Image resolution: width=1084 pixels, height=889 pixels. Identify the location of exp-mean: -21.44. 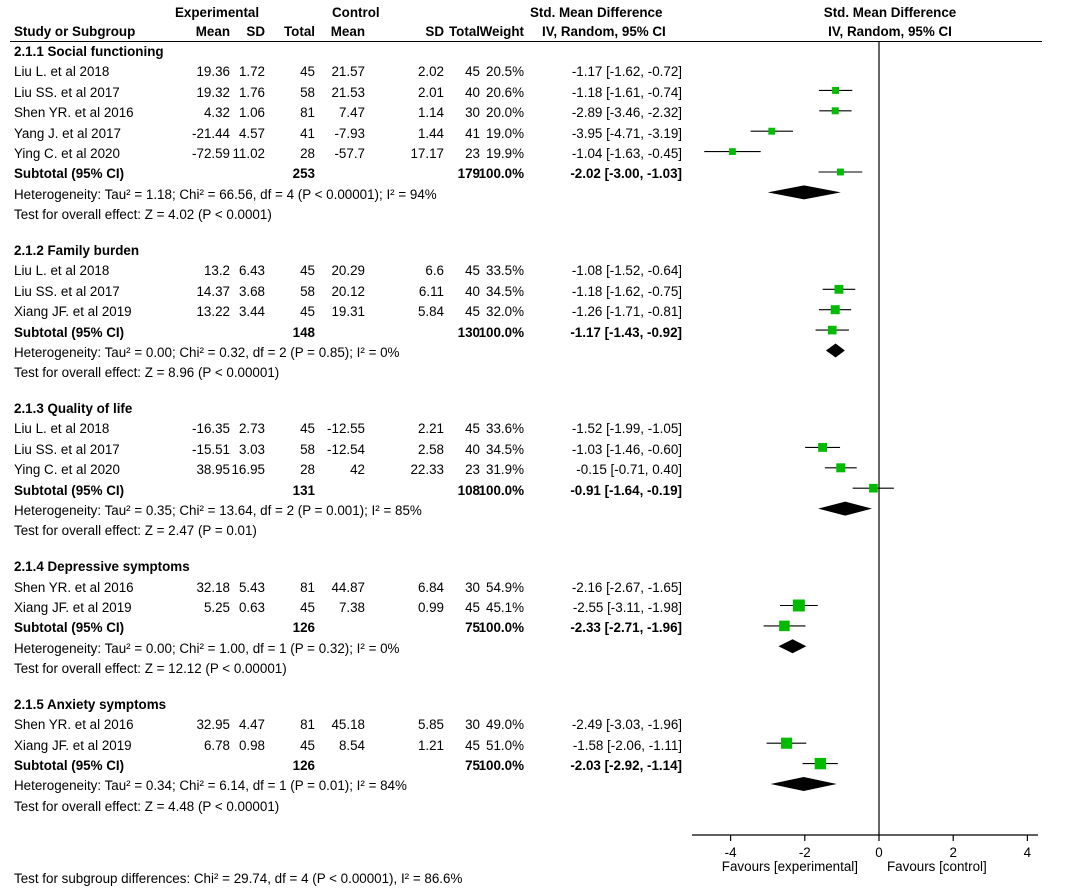
(211, 133).